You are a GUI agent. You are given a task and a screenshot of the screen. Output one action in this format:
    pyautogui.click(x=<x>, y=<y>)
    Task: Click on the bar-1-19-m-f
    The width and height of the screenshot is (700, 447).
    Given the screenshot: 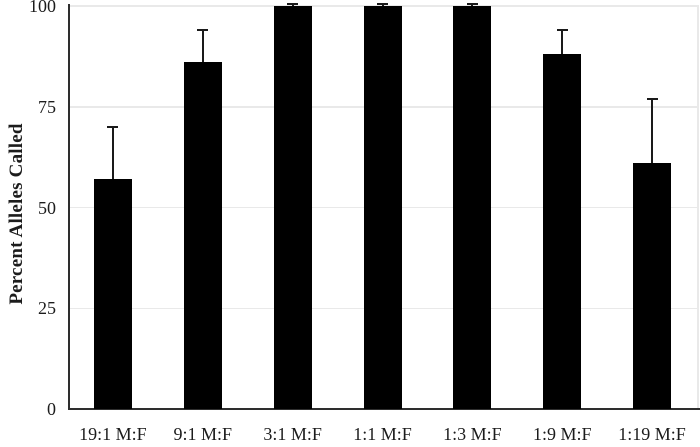 What is the action you would take?
    pyautogui.click(x=652, y=286)
    